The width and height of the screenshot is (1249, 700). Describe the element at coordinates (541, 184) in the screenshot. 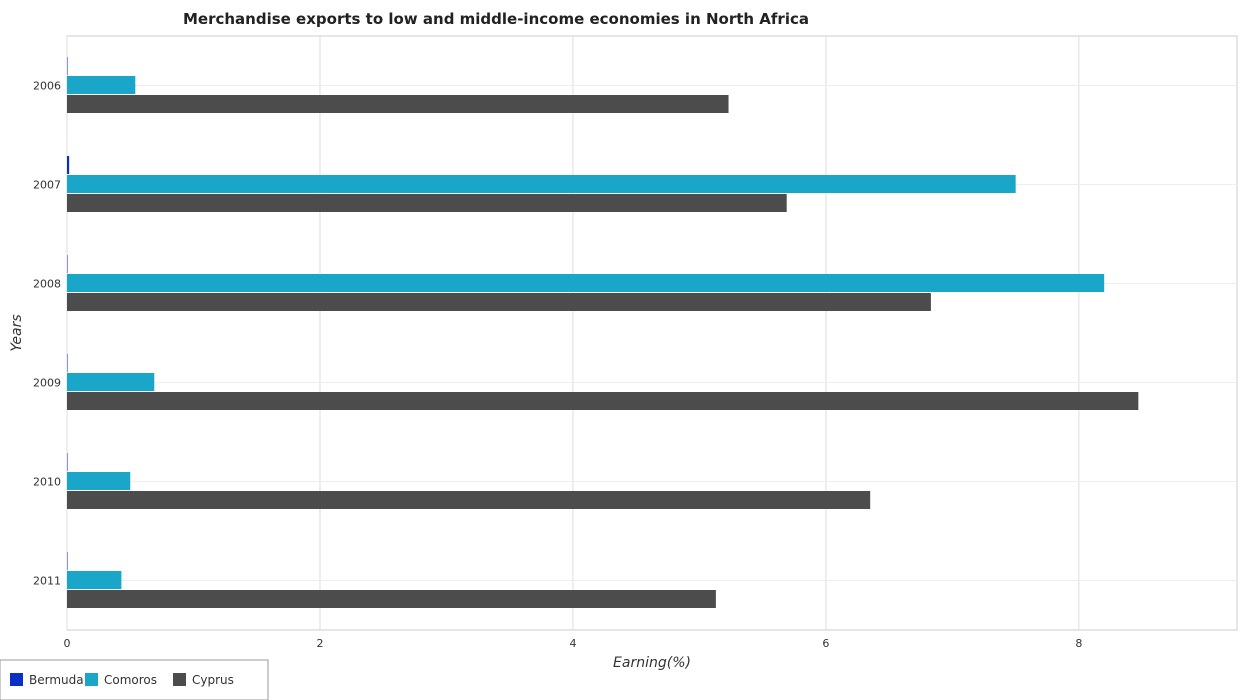

I see `bar-comoros-2007` at that location.